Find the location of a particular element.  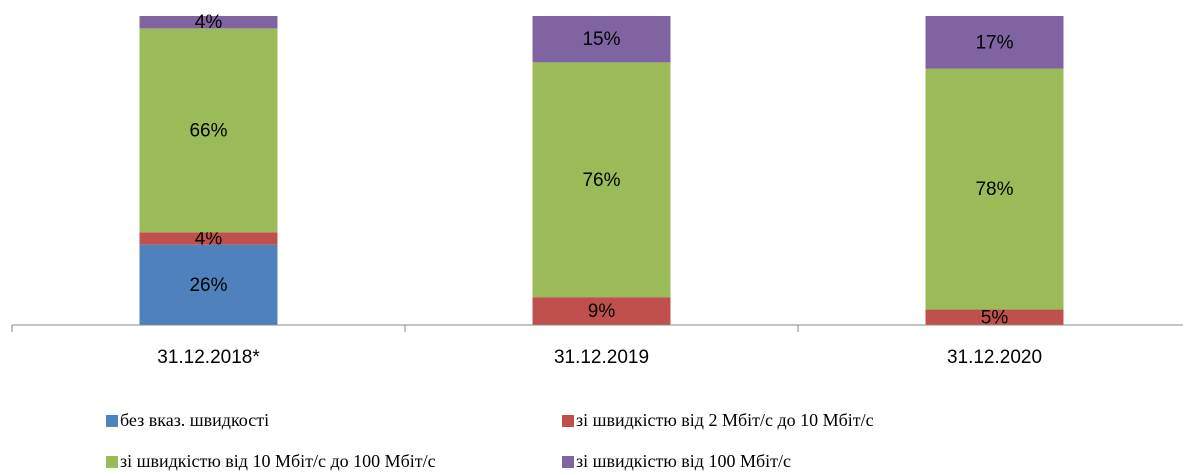

value-label: 78% is located at coordinates (994, 189).